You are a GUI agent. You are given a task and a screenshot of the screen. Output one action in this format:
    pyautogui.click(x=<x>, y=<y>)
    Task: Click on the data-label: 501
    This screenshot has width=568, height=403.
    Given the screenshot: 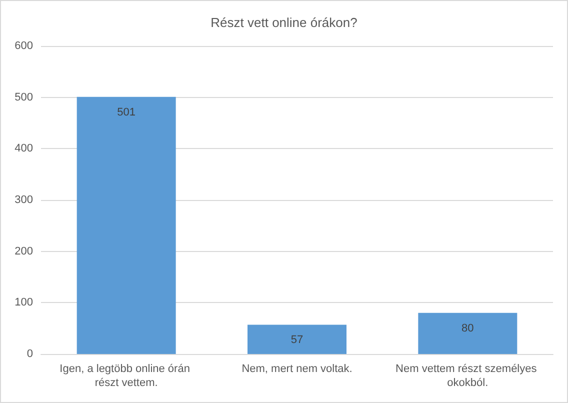 What is the action you would take?
    pyautogui.click(x=126, y=112)
    